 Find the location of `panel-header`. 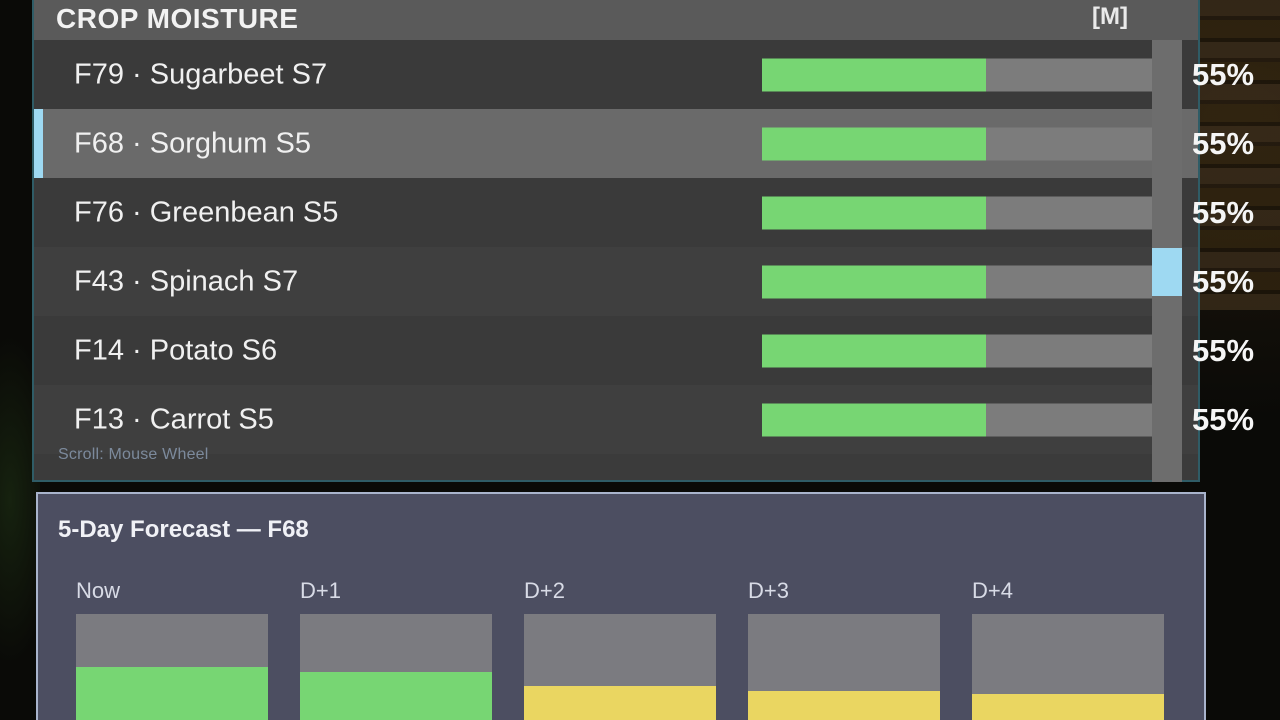

panel-header is located at coordinates (616, 20).